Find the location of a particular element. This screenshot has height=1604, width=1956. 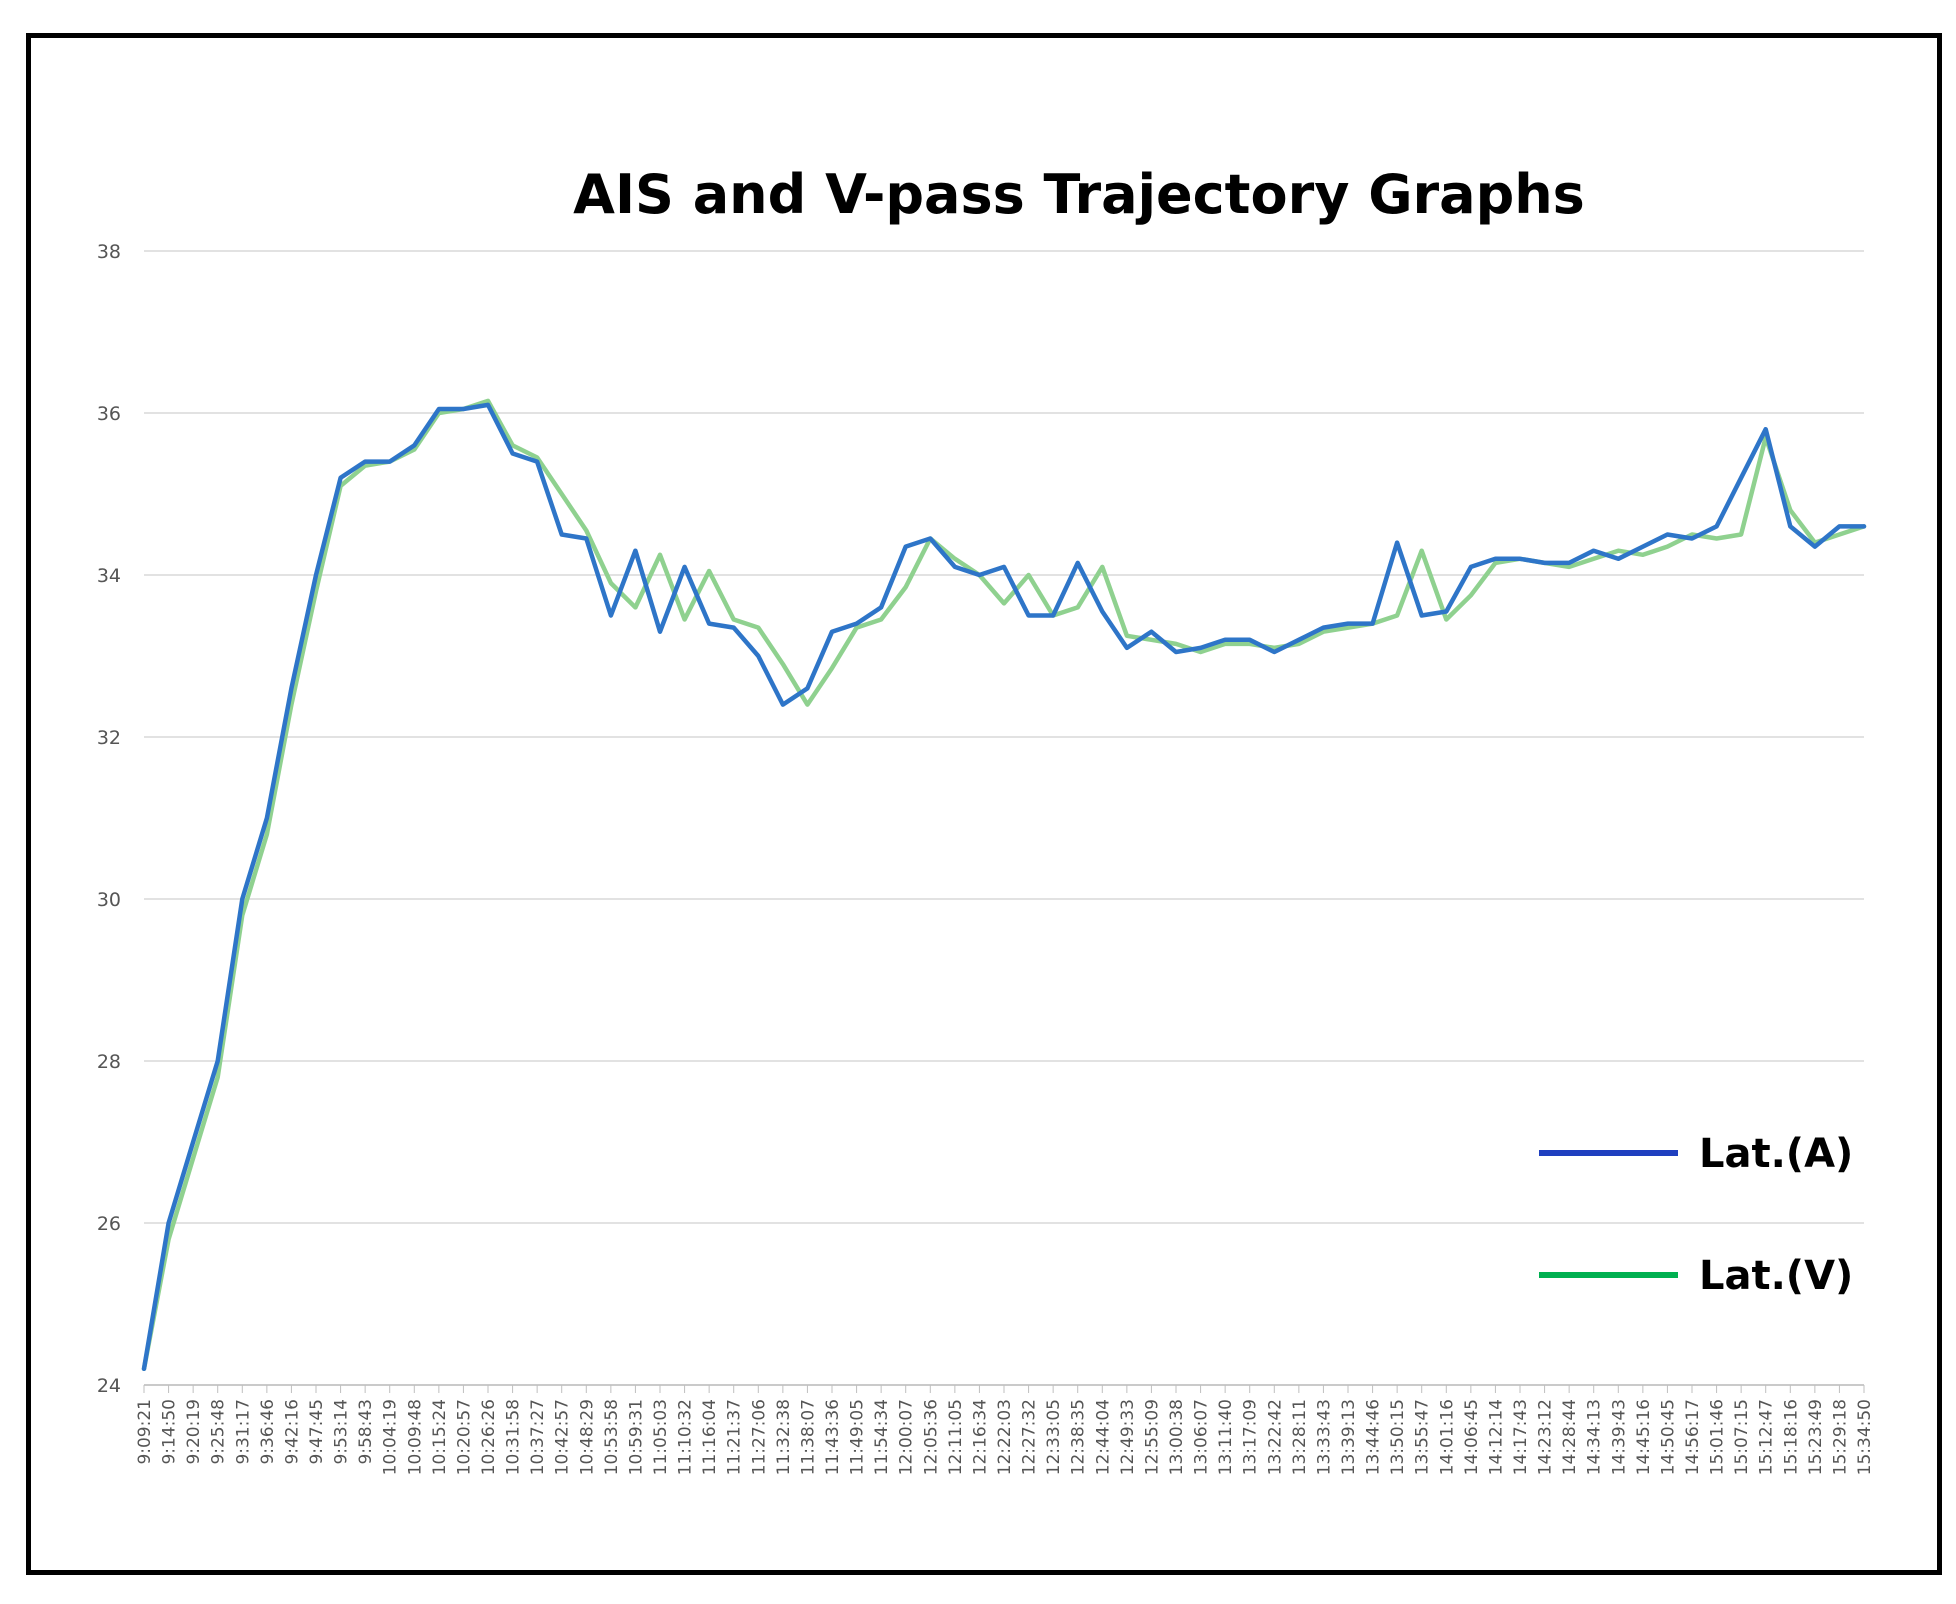

x-tick-label: 13:06:07 is located at coordinates (1202, 1437).